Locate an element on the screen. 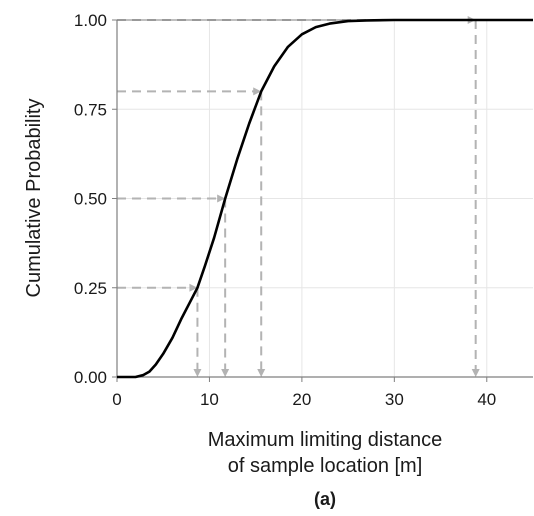  x-tick-label-1: 10 is located at coordinates (209, 399).